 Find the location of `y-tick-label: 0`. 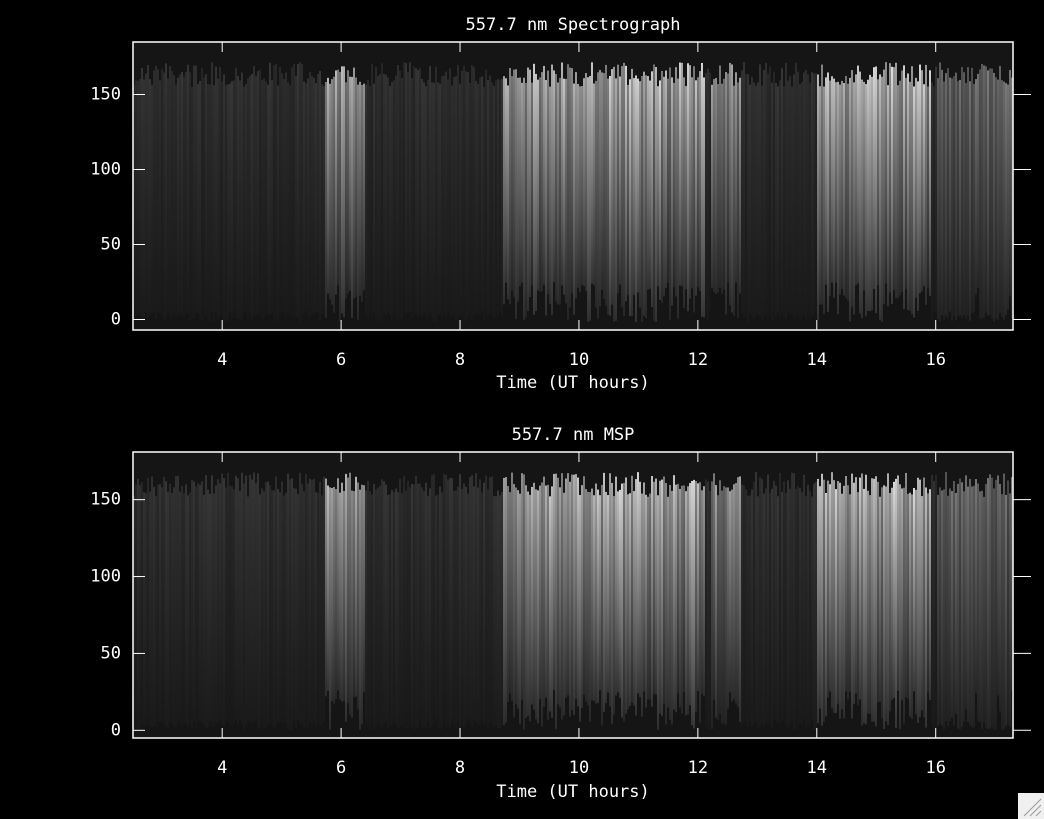

y-tick-label: 0 is located at coordinates (116, 730).